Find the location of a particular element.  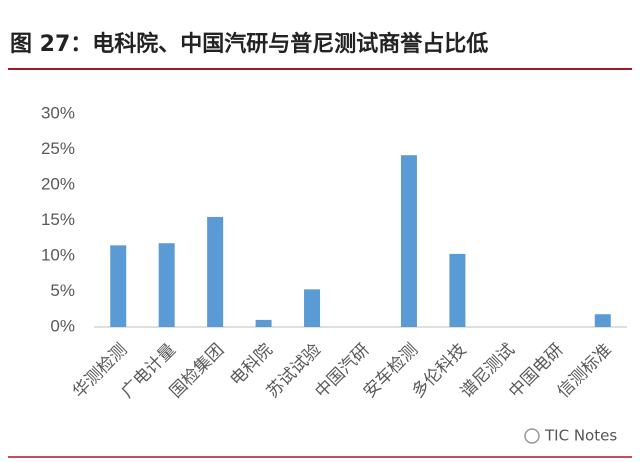

watermark: TIC Notes is located at coordinates (580, 436).